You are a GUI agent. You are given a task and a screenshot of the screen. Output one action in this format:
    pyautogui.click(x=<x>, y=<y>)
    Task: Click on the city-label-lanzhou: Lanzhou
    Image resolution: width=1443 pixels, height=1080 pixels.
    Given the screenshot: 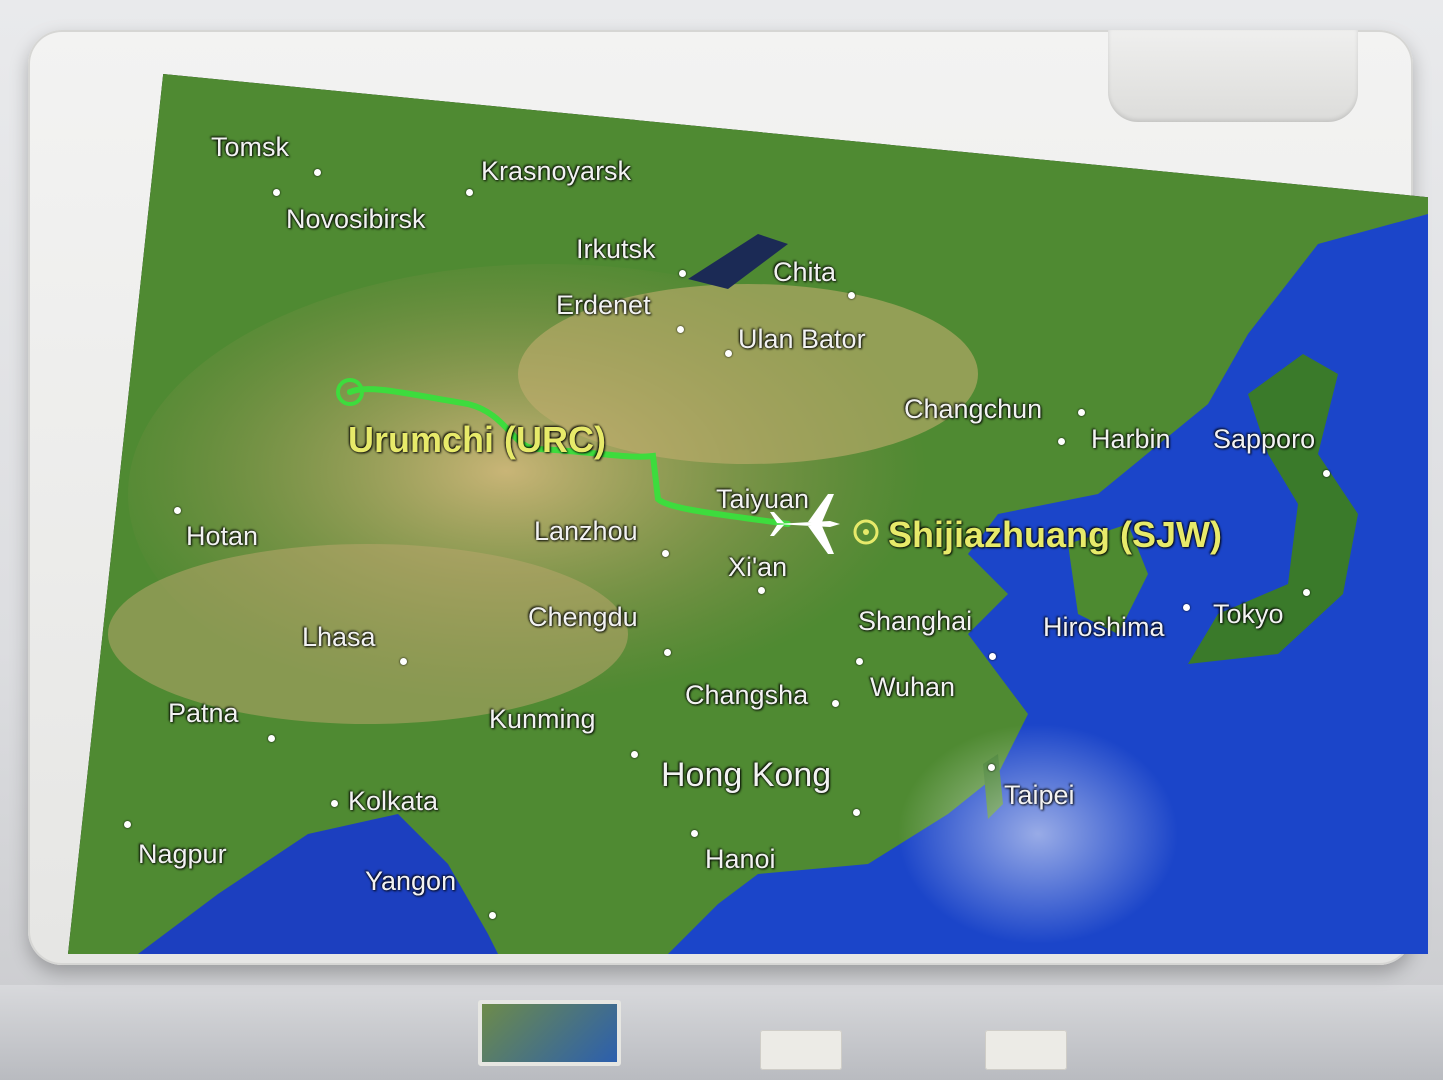 What is the action you would take?
    pyautogui.click(x=586, y=531)
    